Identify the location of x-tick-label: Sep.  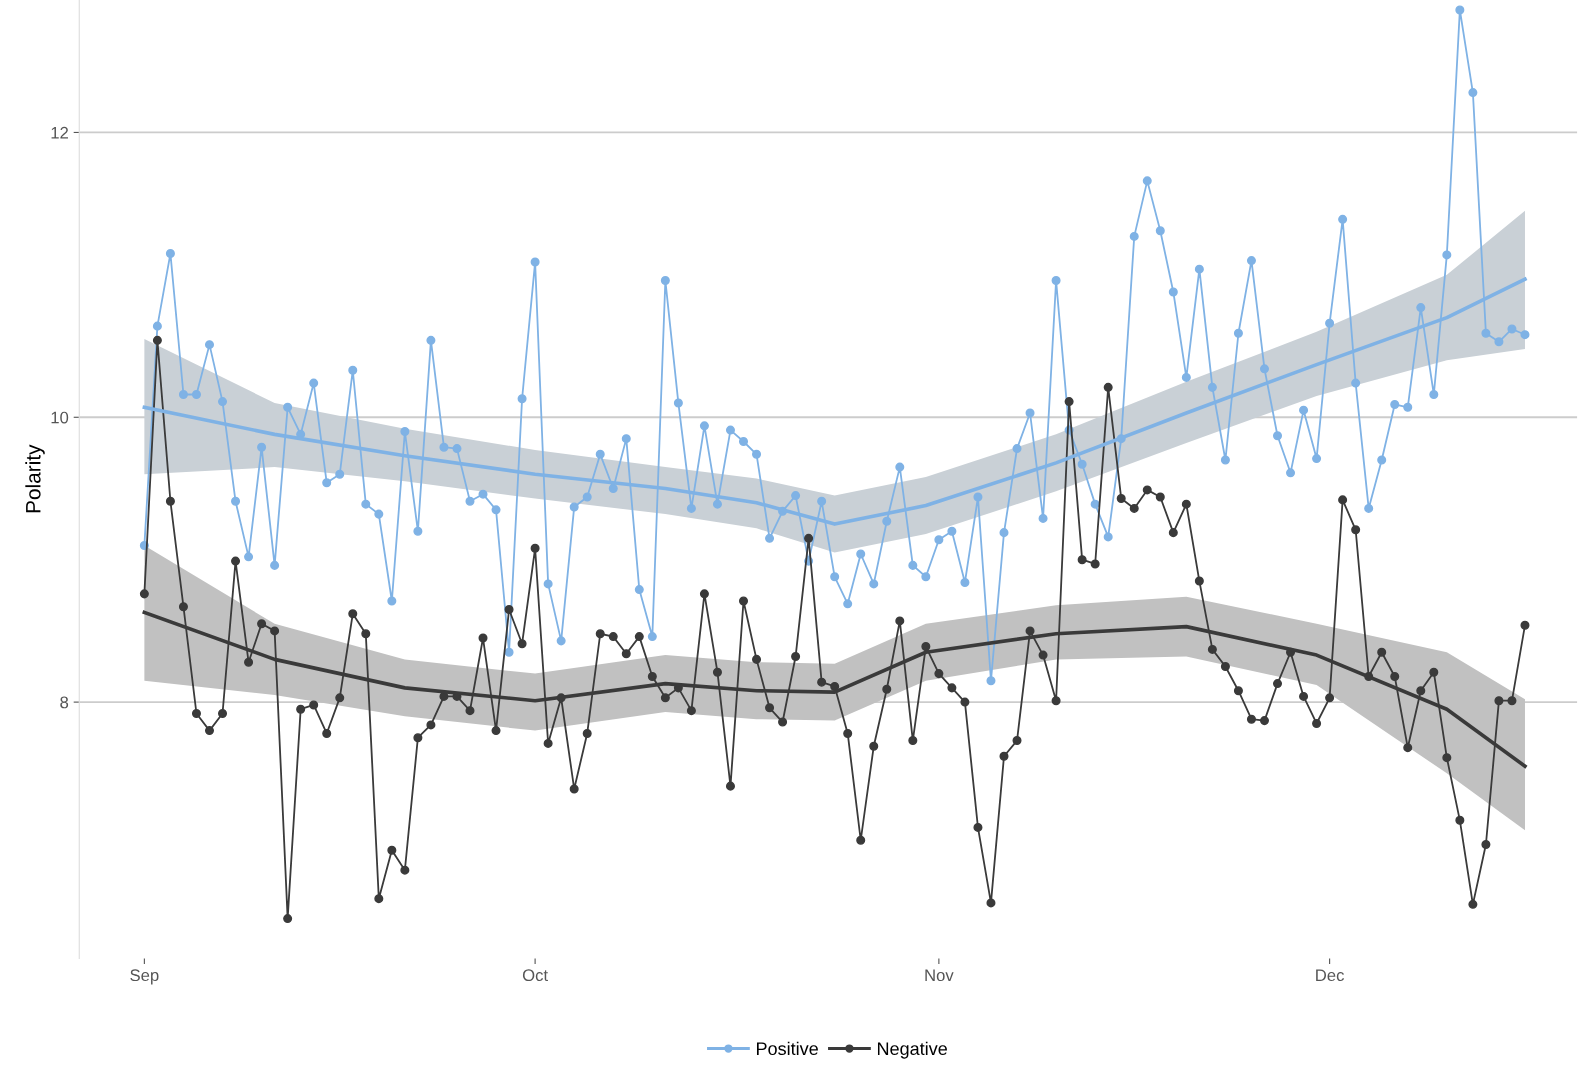
(144, 977).